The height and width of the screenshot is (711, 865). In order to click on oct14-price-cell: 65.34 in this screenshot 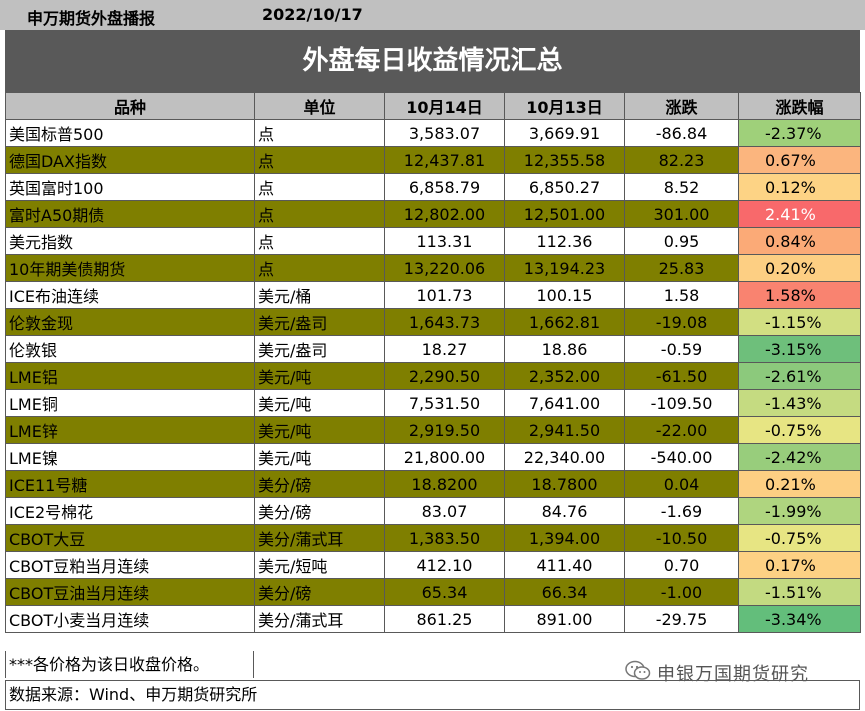, I will do `click(444, 592)`.